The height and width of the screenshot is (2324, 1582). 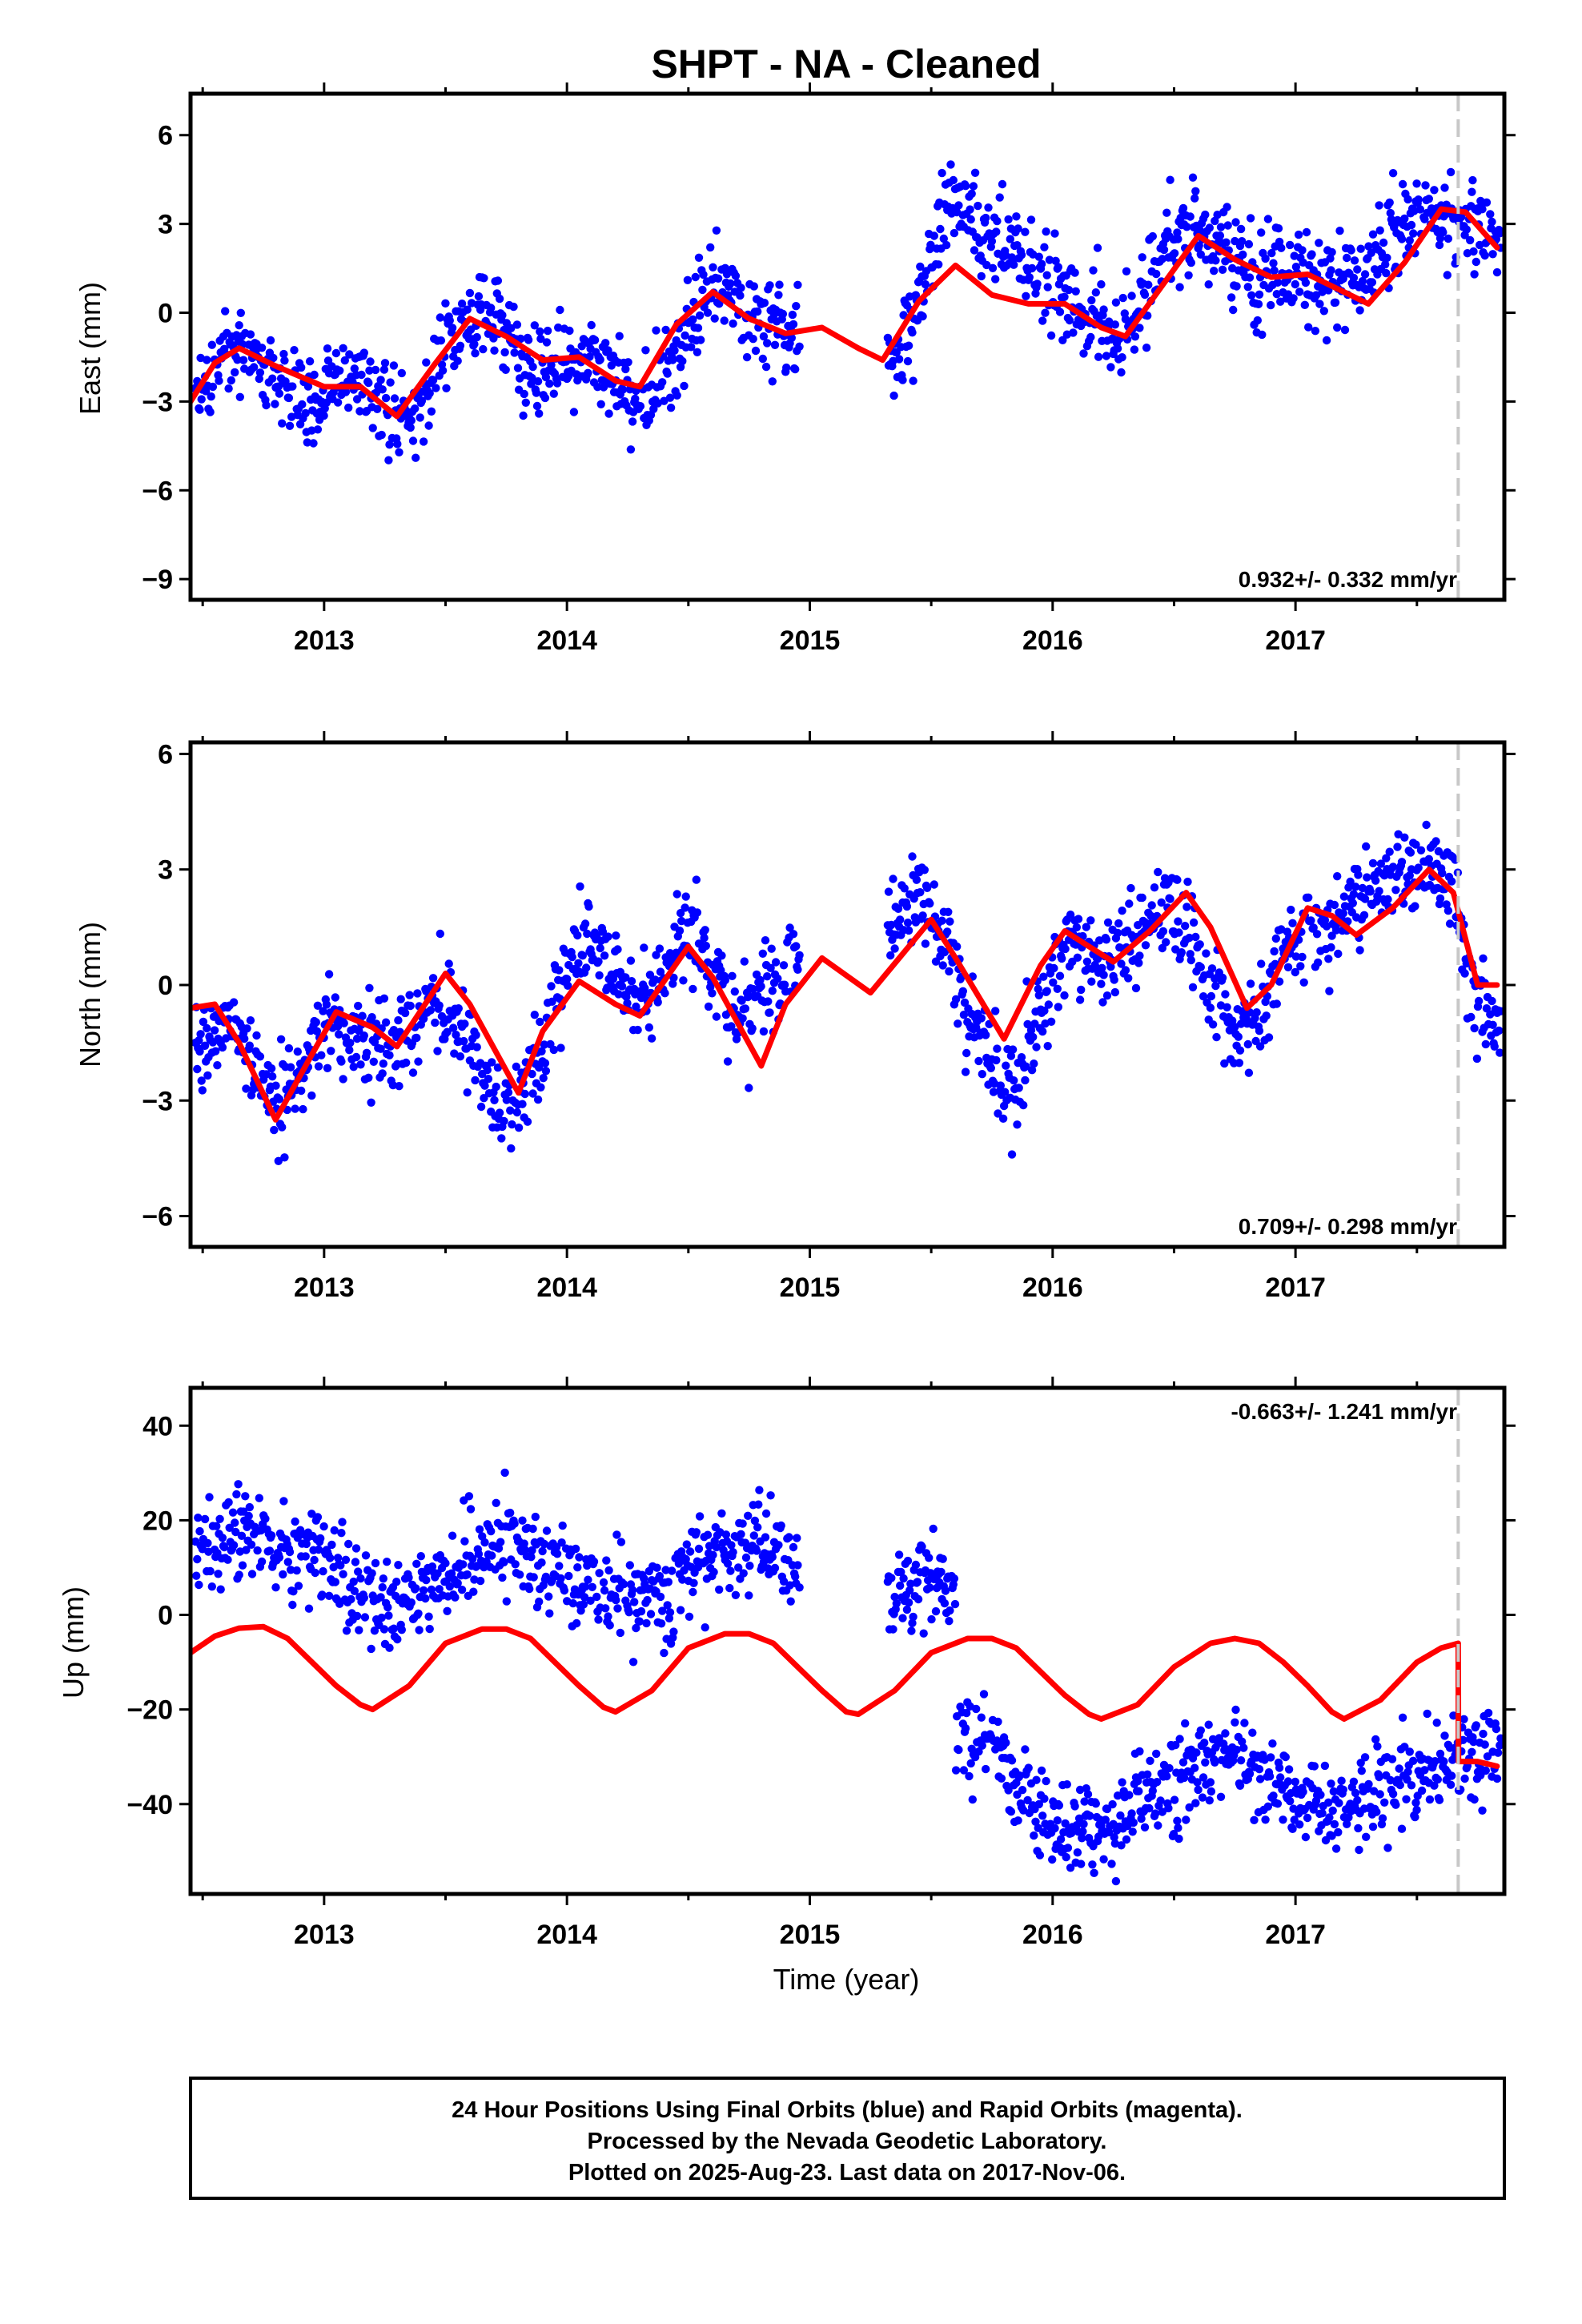 I want to click on up-x-tick-label: 2013, so click(x=324, y=1935).